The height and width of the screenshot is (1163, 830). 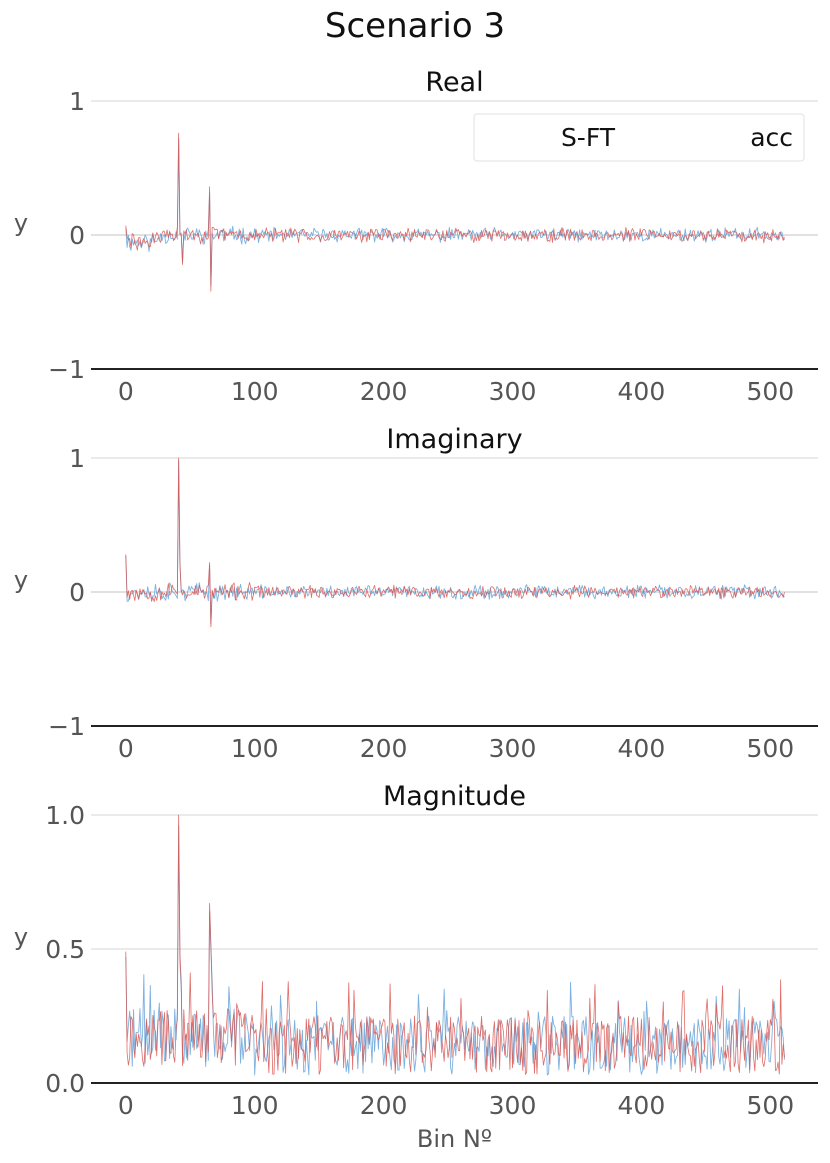 What do you see at coordinates (771, 137) in the screenshot?
I see `legend-entry-acc: acc` at bounding box center [771, 137].